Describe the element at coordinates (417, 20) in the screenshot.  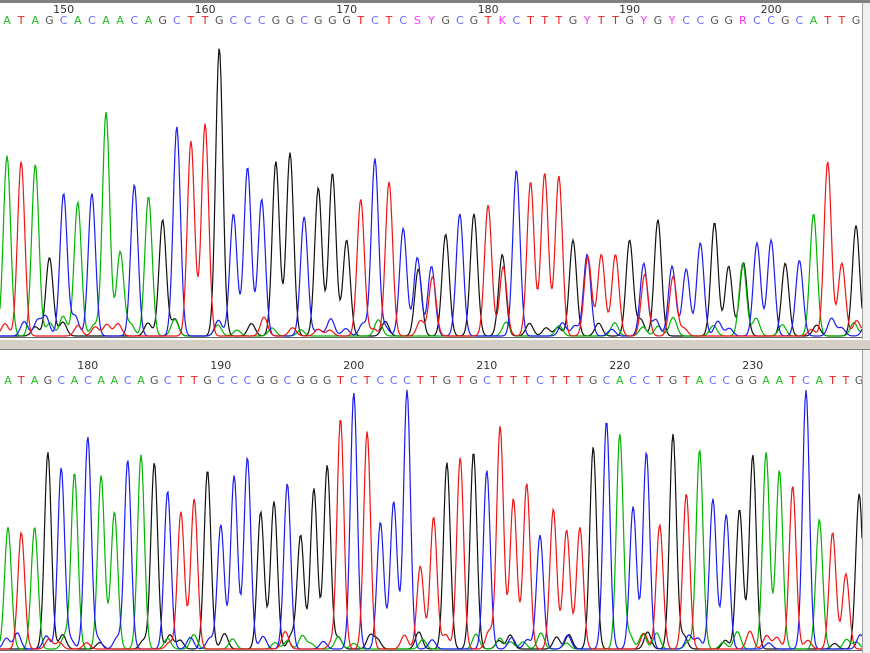
I see `base-call: S` at that location.